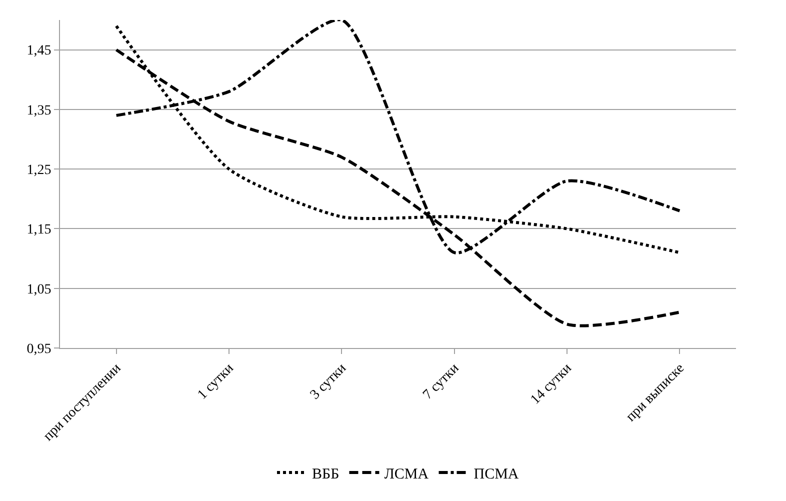 The height and width of the screenshot is (501, 786). Describe the element at coordinates (39, 290) in the screenshot. I see `y-tick-label: 1,05` at that location.